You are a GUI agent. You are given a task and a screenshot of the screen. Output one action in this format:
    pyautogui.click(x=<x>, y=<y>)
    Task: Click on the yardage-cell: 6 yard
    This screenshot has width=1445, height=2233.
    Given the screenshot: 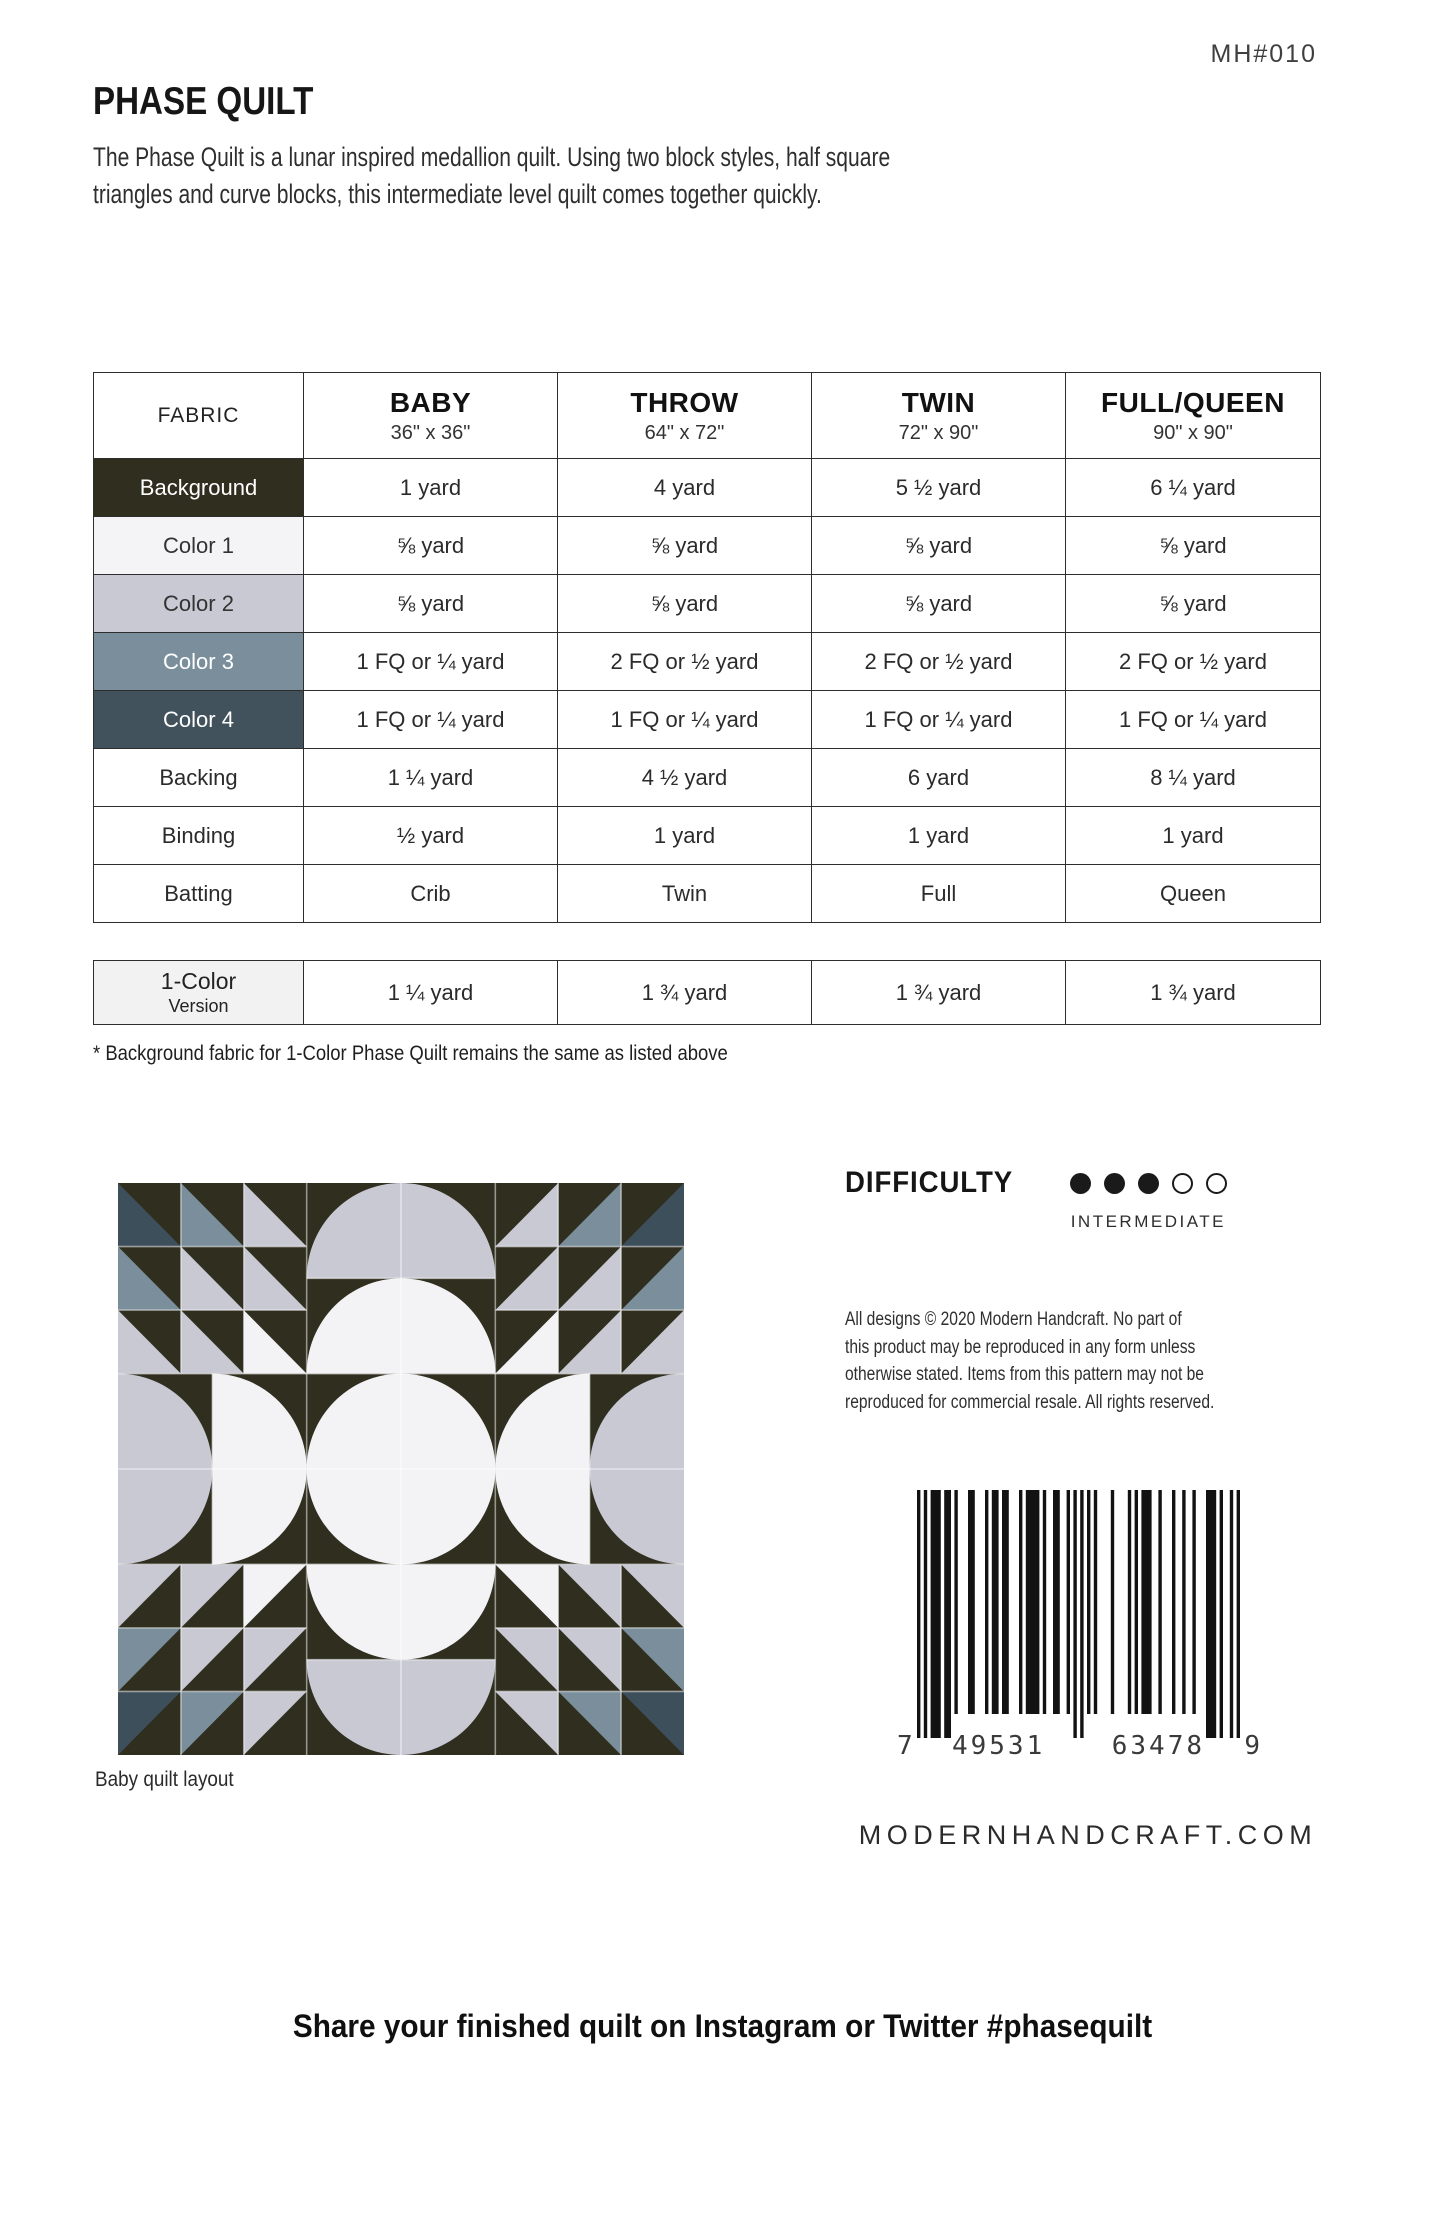 What is the action you would take?
    pyautogui.click(x=938, y=777)
    